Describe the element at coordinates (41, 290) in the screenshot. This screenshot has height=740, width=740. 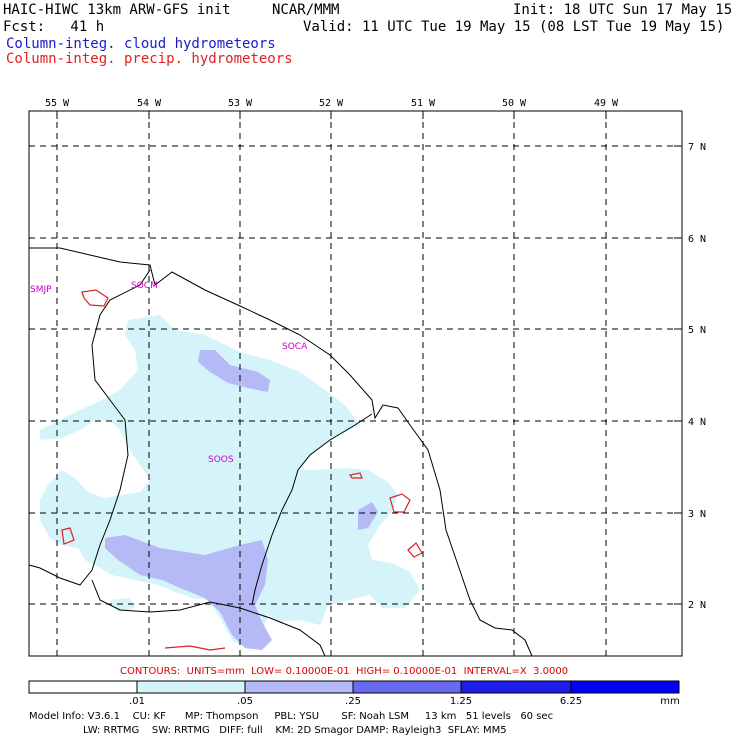
I see `station-label: SMJP` at that location.